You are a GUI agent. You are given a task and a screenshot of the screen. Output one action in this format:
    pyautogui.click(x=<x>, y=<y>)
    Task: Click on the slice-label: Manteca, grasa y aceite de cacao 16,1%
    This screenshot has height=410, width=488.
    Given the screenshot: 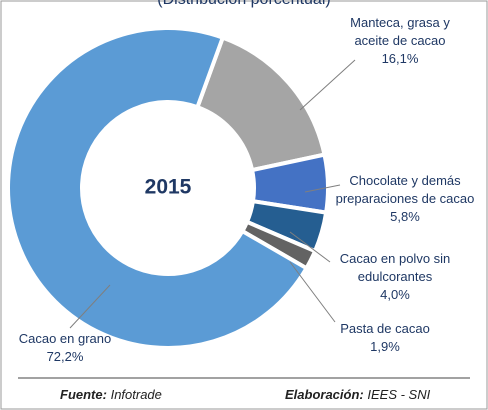 What is the action you would take?
    pyautogui.click(x=400, y=41)
    